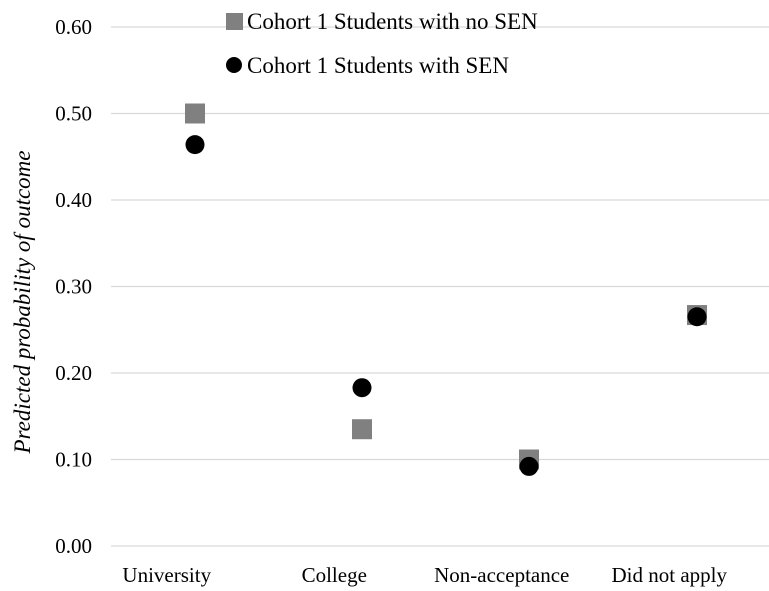  Describe the element at coordinates (378, 65) in the screenshot. I see `legend-label: Cohort 1 Students with SEN` at that location.